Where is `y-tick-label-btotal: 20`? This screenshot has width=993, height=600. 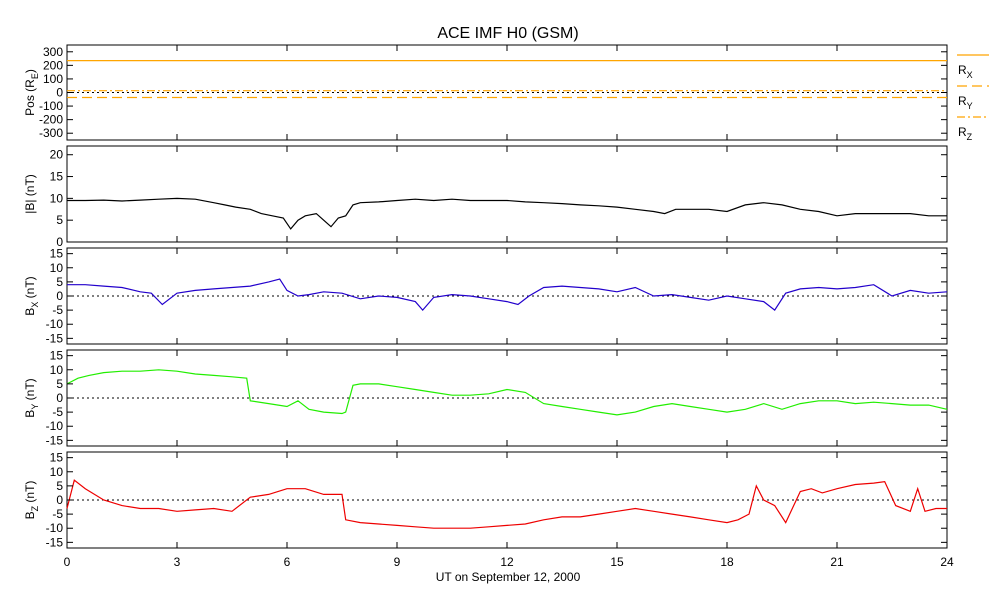
y-tick-label-btotal: 20 is located at coordinates (57, 155).